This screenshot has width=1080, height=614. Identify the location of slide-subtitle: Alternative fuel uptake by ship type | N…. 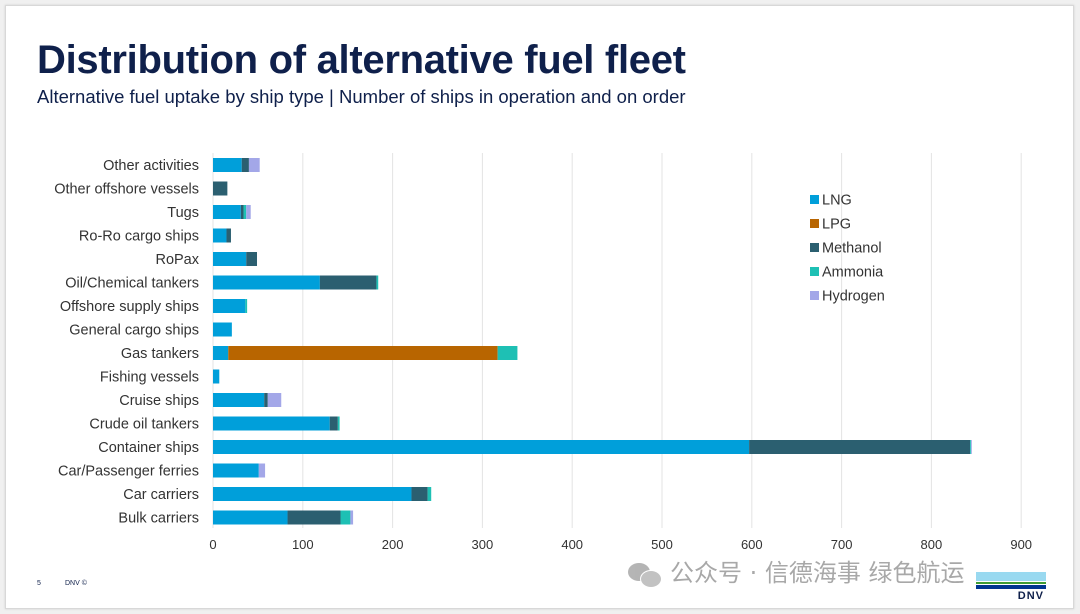
(361, 96).